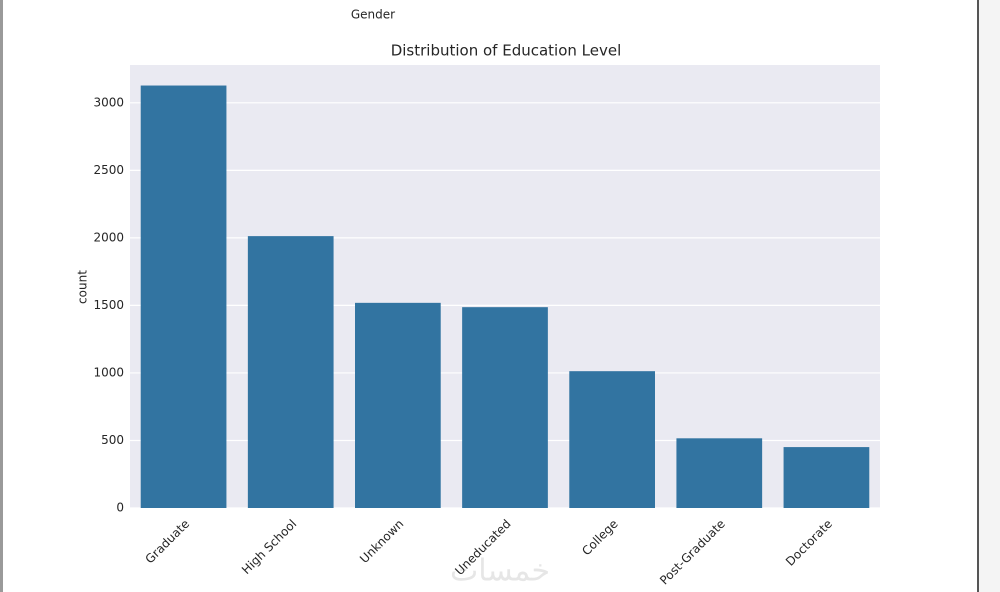 The width and height of the screenshot is (1000, 592). Describe the element at coordinates (108, 237) in the screenshot. I see `y-tick-label: 2000` at that location.